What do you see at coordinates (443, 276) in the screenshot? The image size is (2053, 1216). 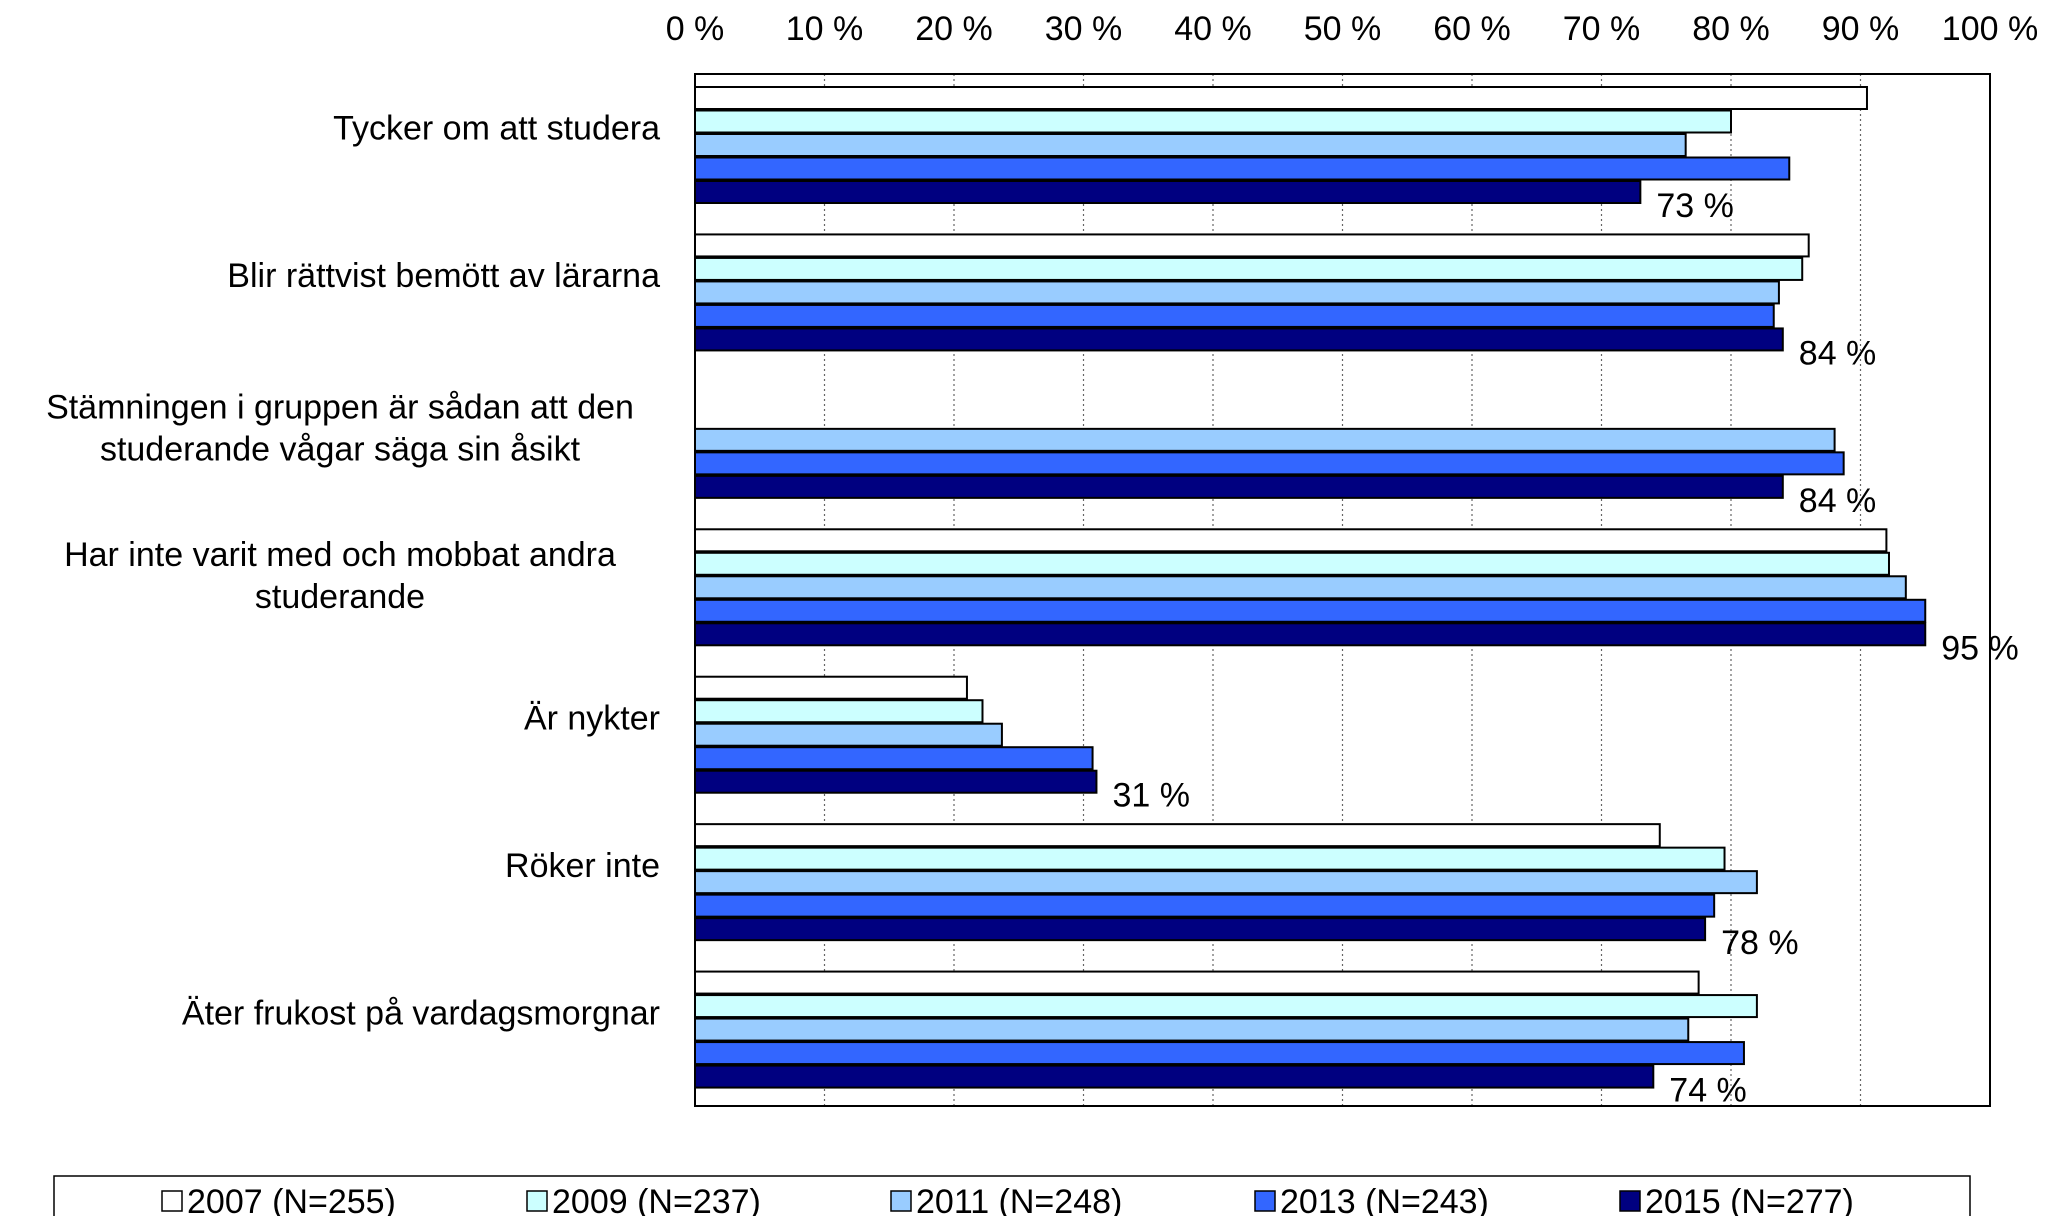 I see `category-label: Blir rättvist bemött av lärarna` at bounding box center [443, 276].